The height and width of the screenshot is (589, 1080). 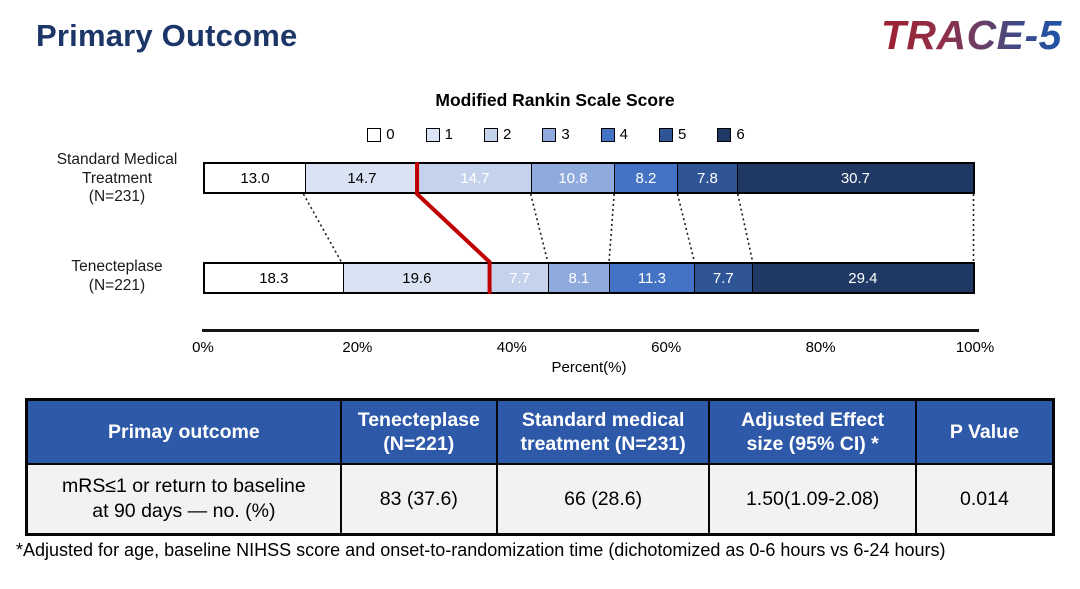 I want to click on x-axis-tick-100%: 100%, so click(x=975, y=347).